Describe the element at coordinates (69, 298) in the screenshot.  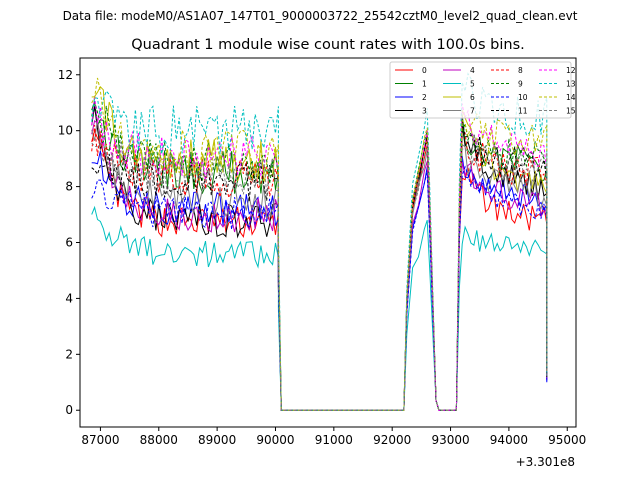
I see `y-tick-label: 4` at that location.